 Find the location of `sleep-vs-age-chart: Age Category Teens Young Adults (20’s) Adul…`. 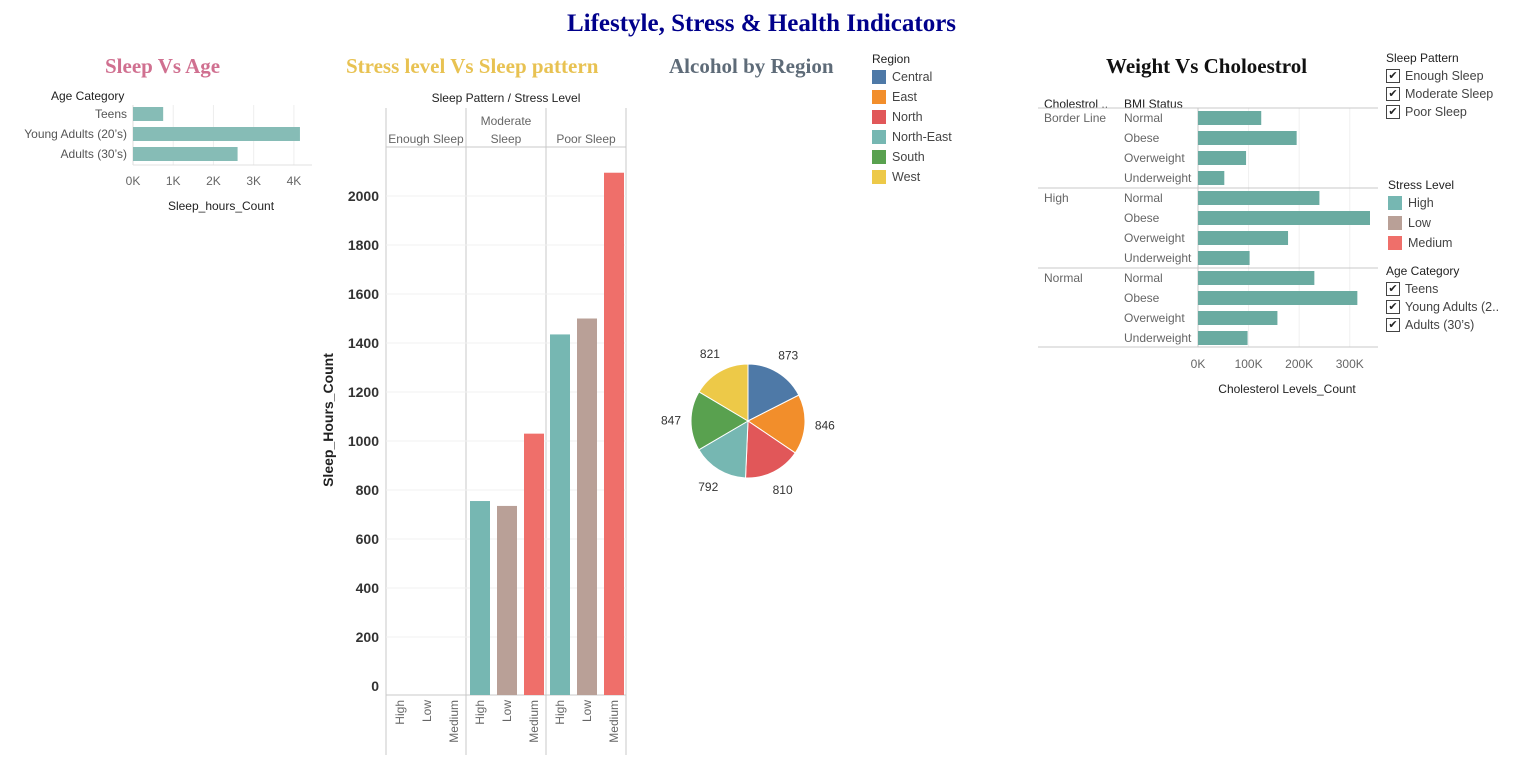

sleep-vs-age-chart: Age Category Teens Young Adults (20’s) Adul… is located at coordinates (168, 151).